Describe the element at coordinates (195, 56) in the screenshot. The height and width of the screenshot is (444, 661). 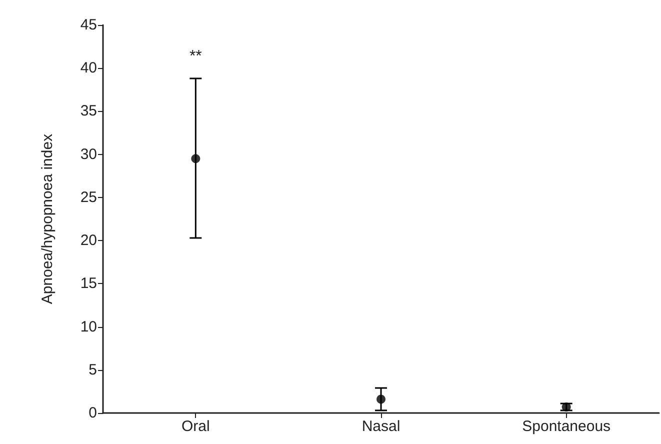
I see `annotation: **` at that location.